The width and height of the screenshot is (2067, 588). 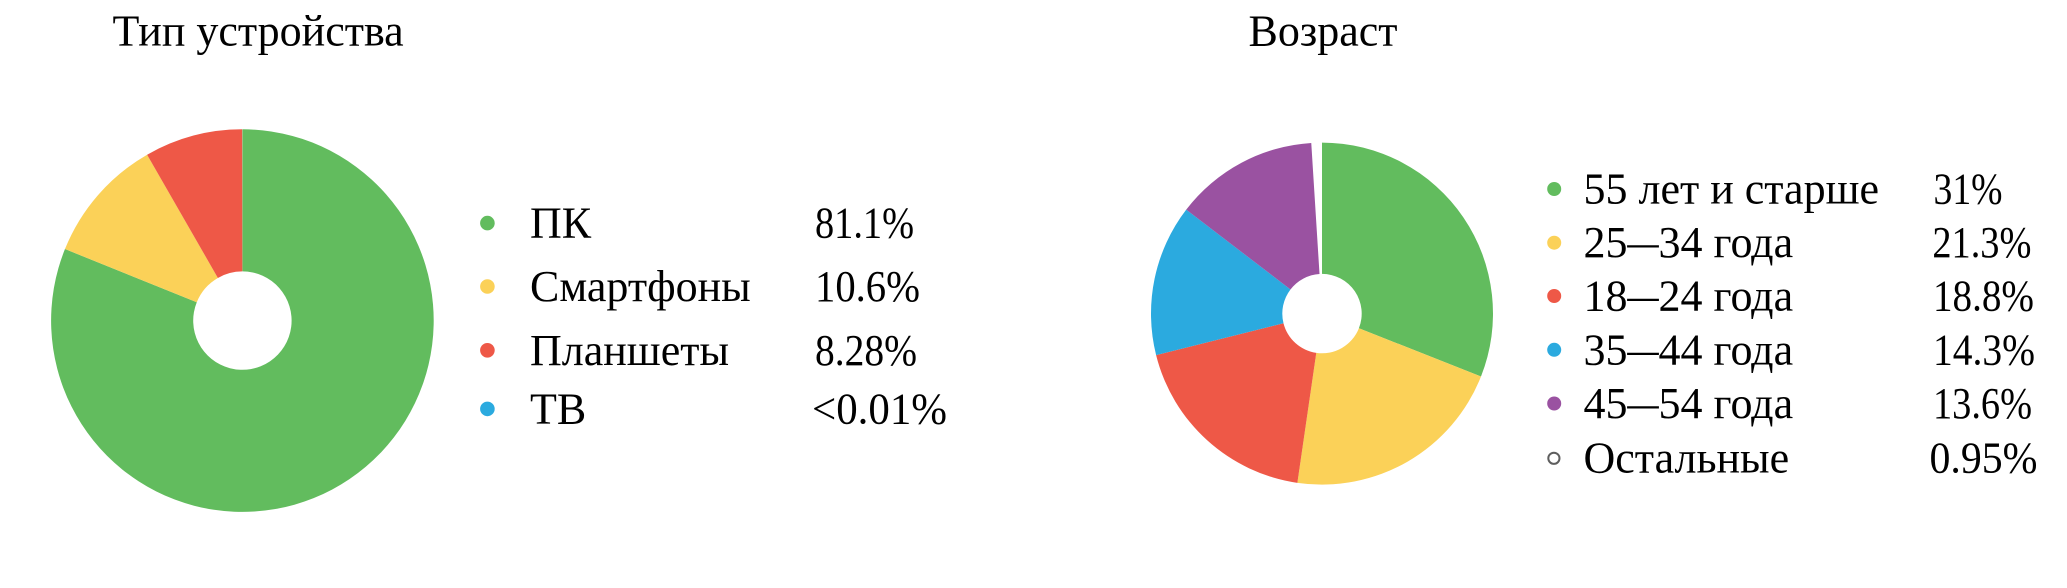 I want to click on svg-text: ТВ, so click(x=558, y=409).